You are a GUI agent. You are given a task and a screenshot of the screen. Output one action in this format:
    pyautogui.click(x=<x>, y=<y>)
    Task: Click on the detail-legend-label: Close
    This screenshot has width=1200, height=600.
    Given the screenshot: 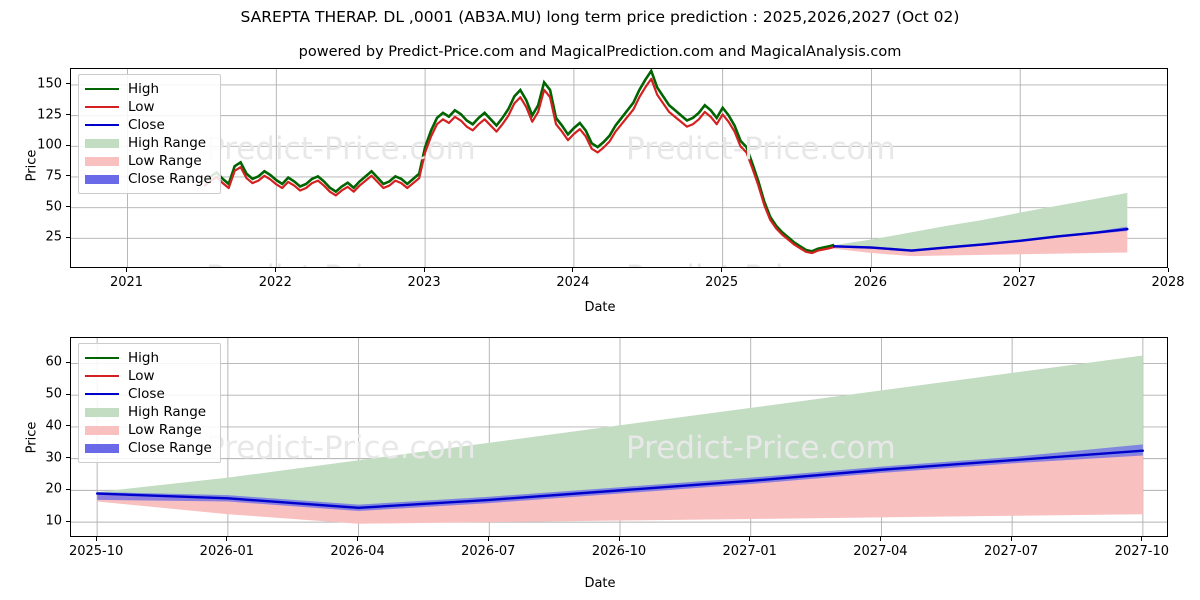 What is the action you would take?
    pyautogui.click(x=146, y=394)
    